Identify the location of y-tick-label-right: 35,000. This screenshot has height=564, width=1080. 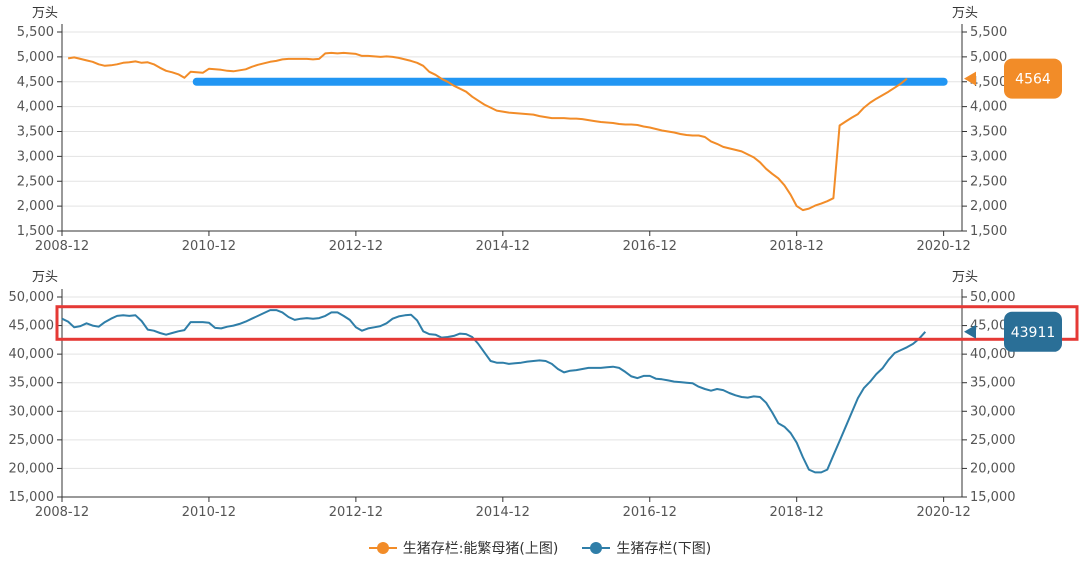
(993, 383).